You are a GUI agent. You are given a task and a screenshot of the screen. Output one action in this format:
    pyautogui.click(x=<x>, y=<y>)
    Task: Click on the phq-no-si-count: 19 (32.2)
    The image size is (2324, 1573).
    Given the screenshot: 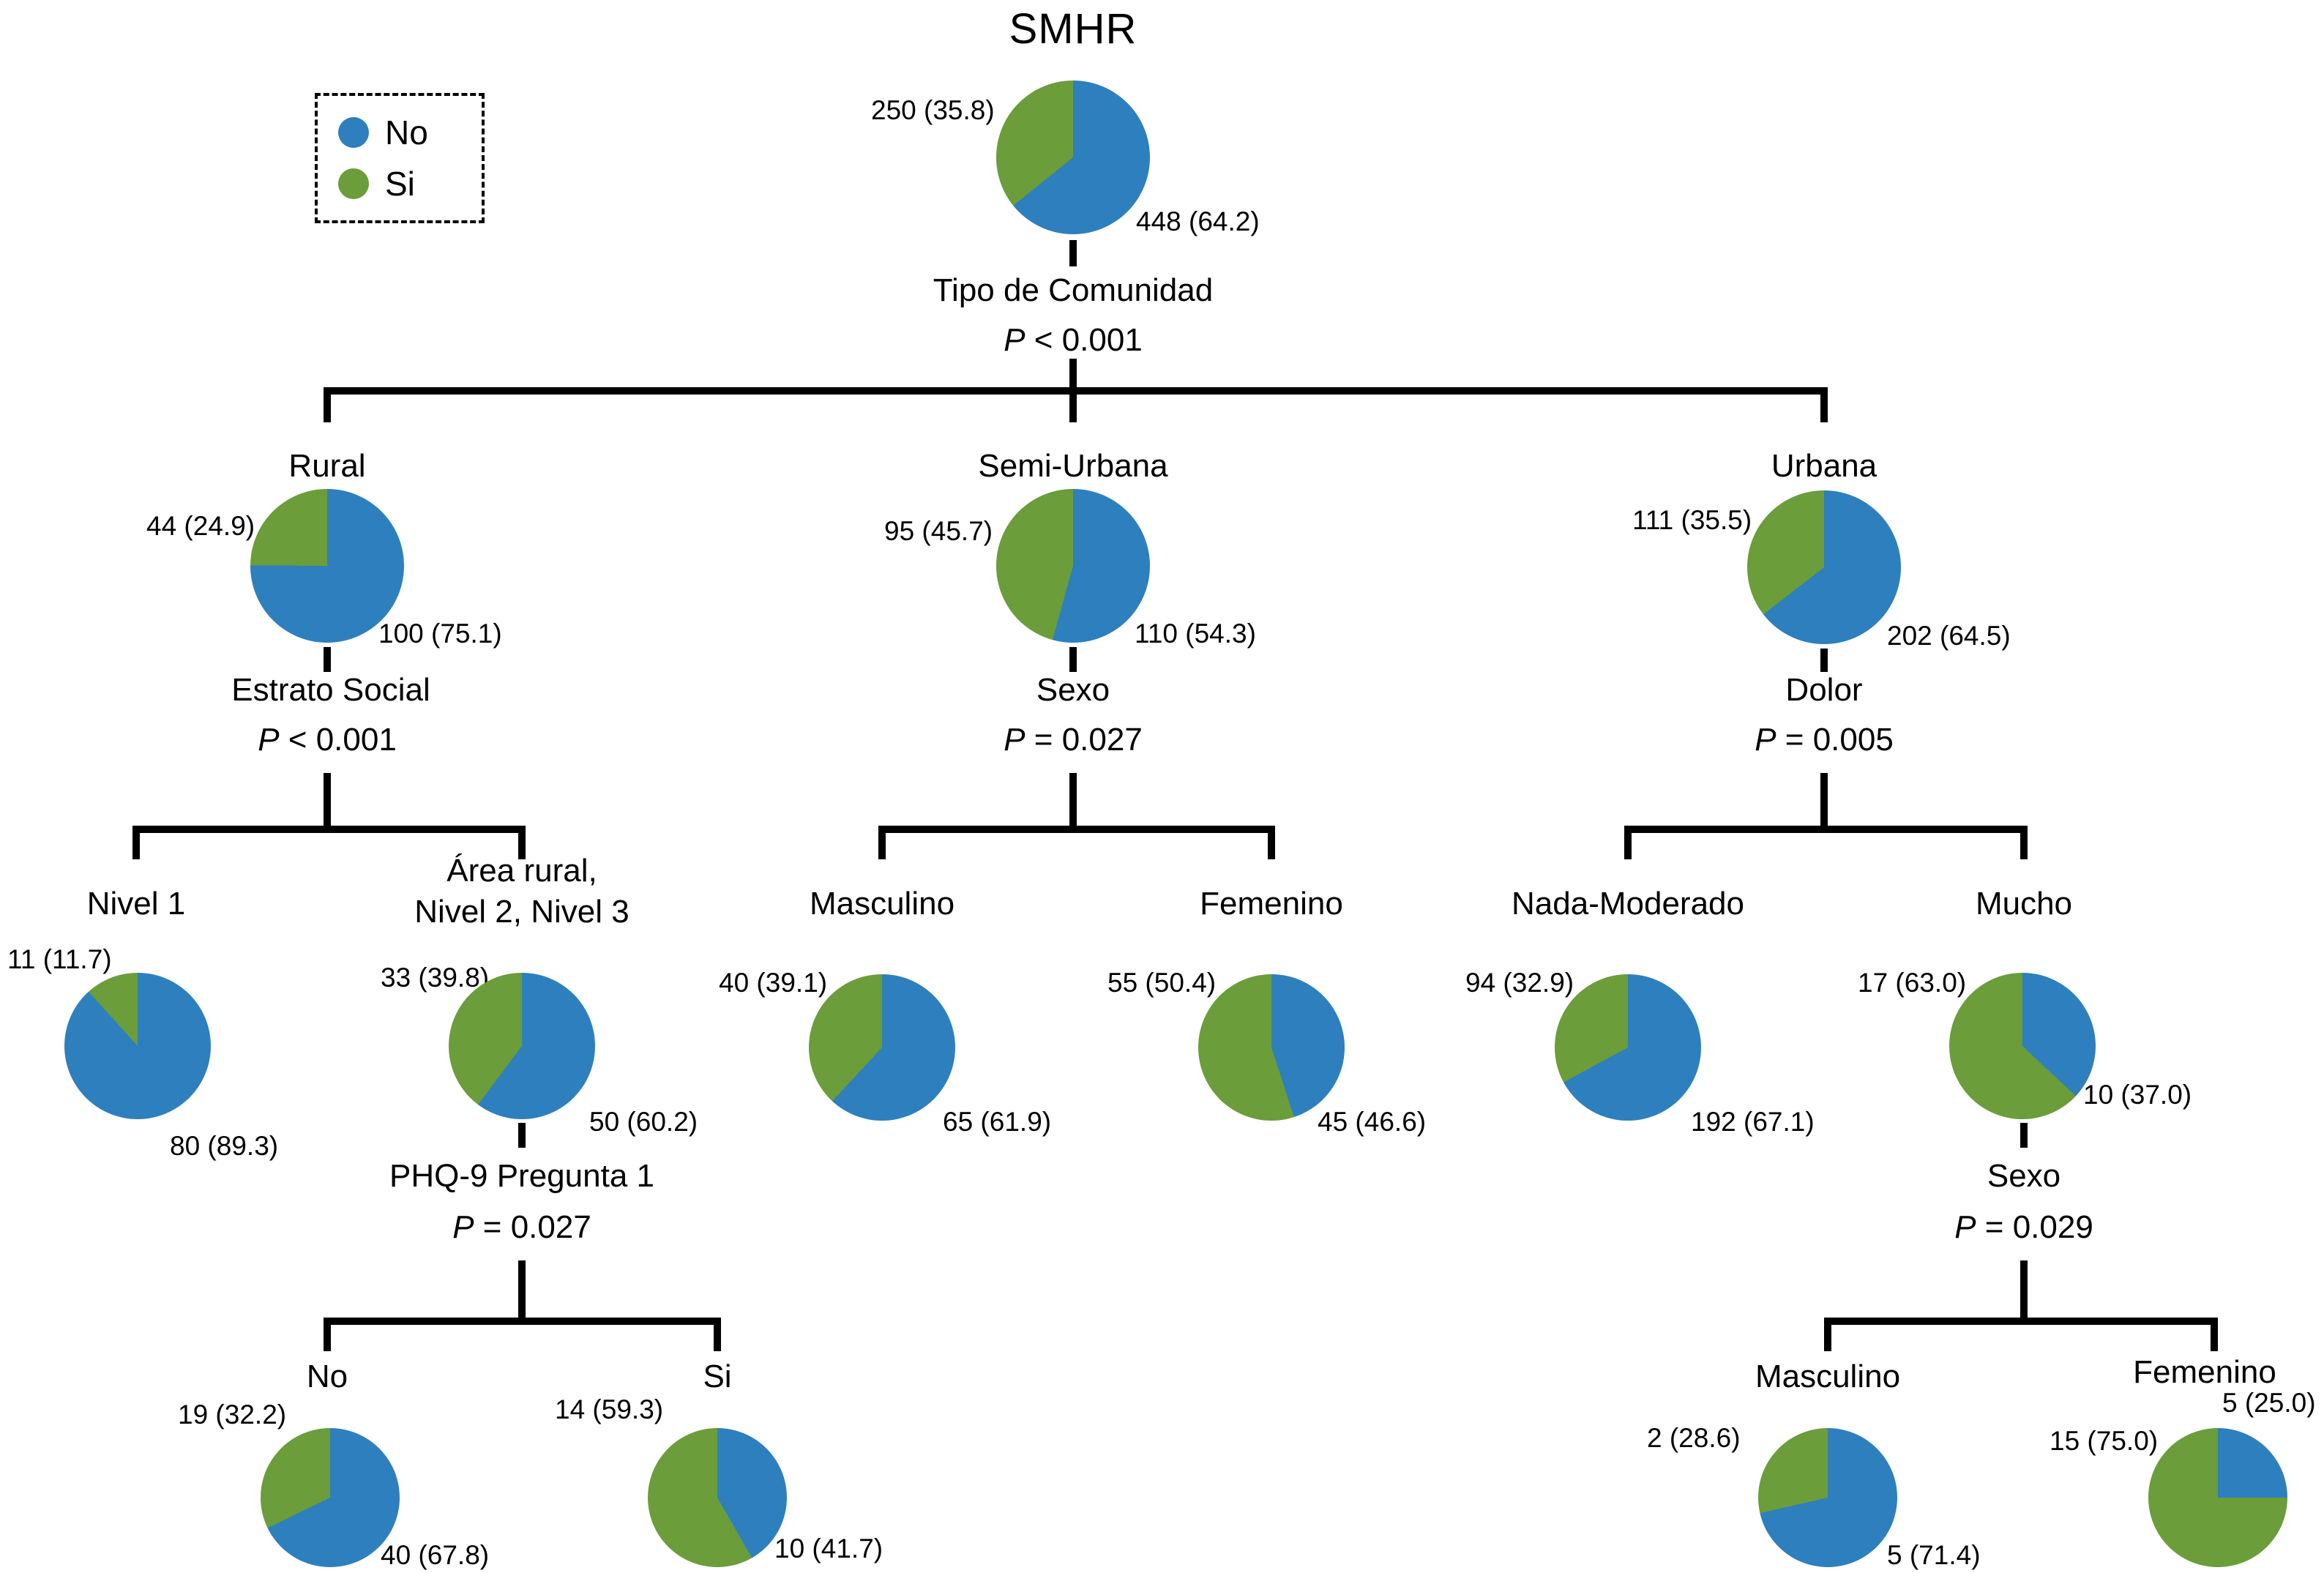 What is the action you would take?
    pyautogui.click(x=232, y=1415)
    